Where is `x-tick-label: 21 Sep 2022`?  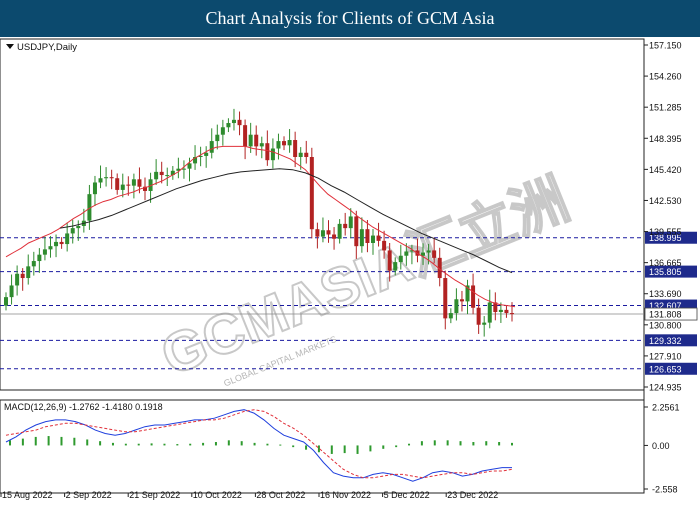 x-tick-label: 21 Sep 2022 is located at coordinates (154, 495).